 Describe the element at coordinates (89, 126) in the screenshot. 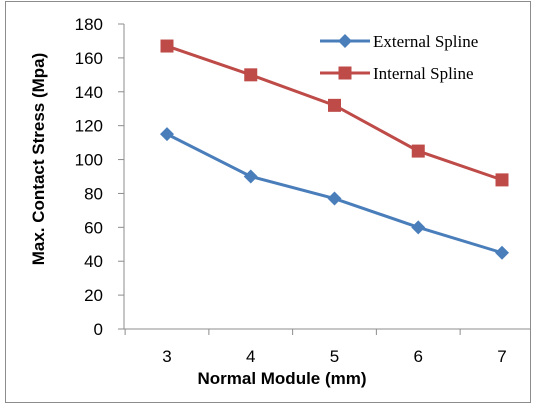

I see `y-tick-label: 120` at that location.